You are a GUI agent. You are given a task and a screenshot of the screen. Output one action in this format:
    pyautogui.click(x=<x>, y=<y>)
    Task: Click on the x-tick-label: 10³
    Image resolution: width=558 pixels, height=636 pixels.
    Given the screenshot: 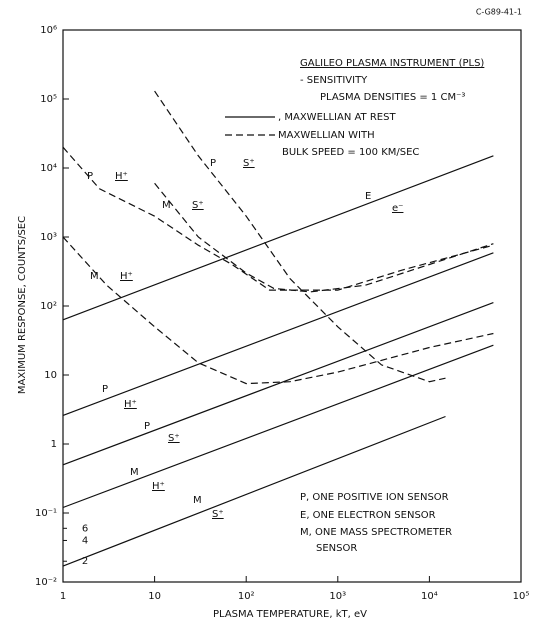 What is the action you would take?
    pyautogui.click(x=337, y=596)
    